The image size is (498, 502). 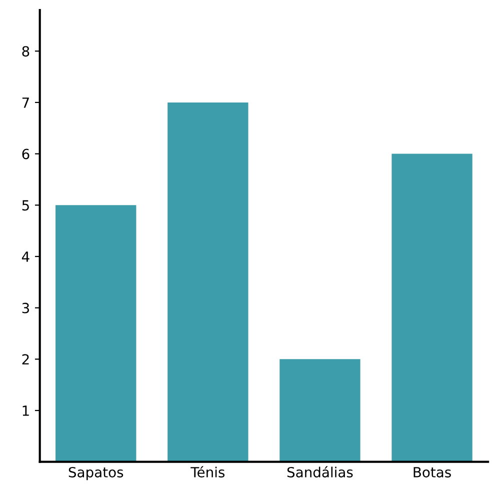 I want to click on y-tick-label: 1, so click(x=25, y=411).